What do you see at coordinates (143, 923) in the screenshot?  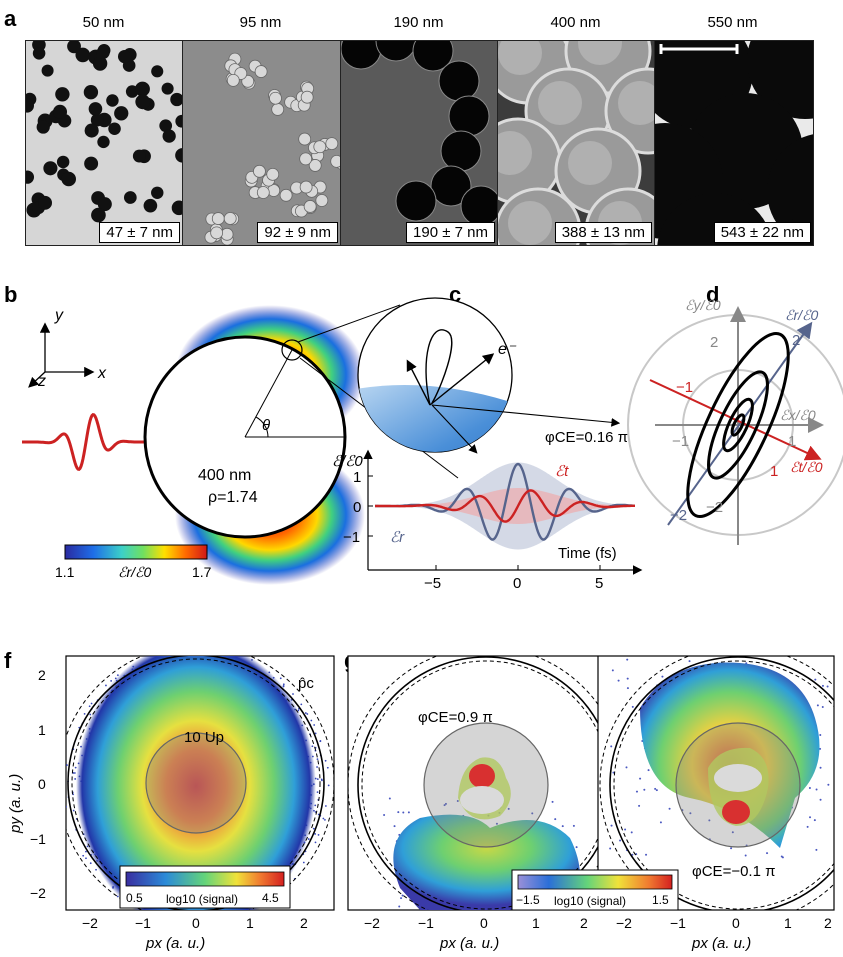 I see `f-xtick-minus1: −1` at bounding box center [143, 923].